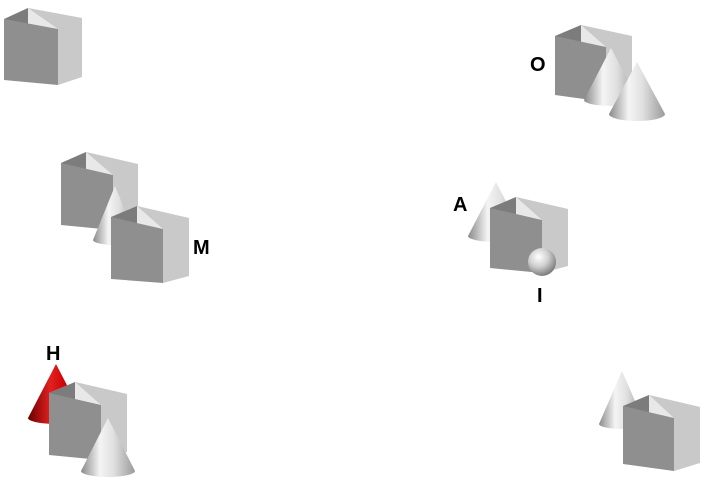 The width and height of the screenshot is (727, 493). I want to click on label-o: O, so click(538, 65).